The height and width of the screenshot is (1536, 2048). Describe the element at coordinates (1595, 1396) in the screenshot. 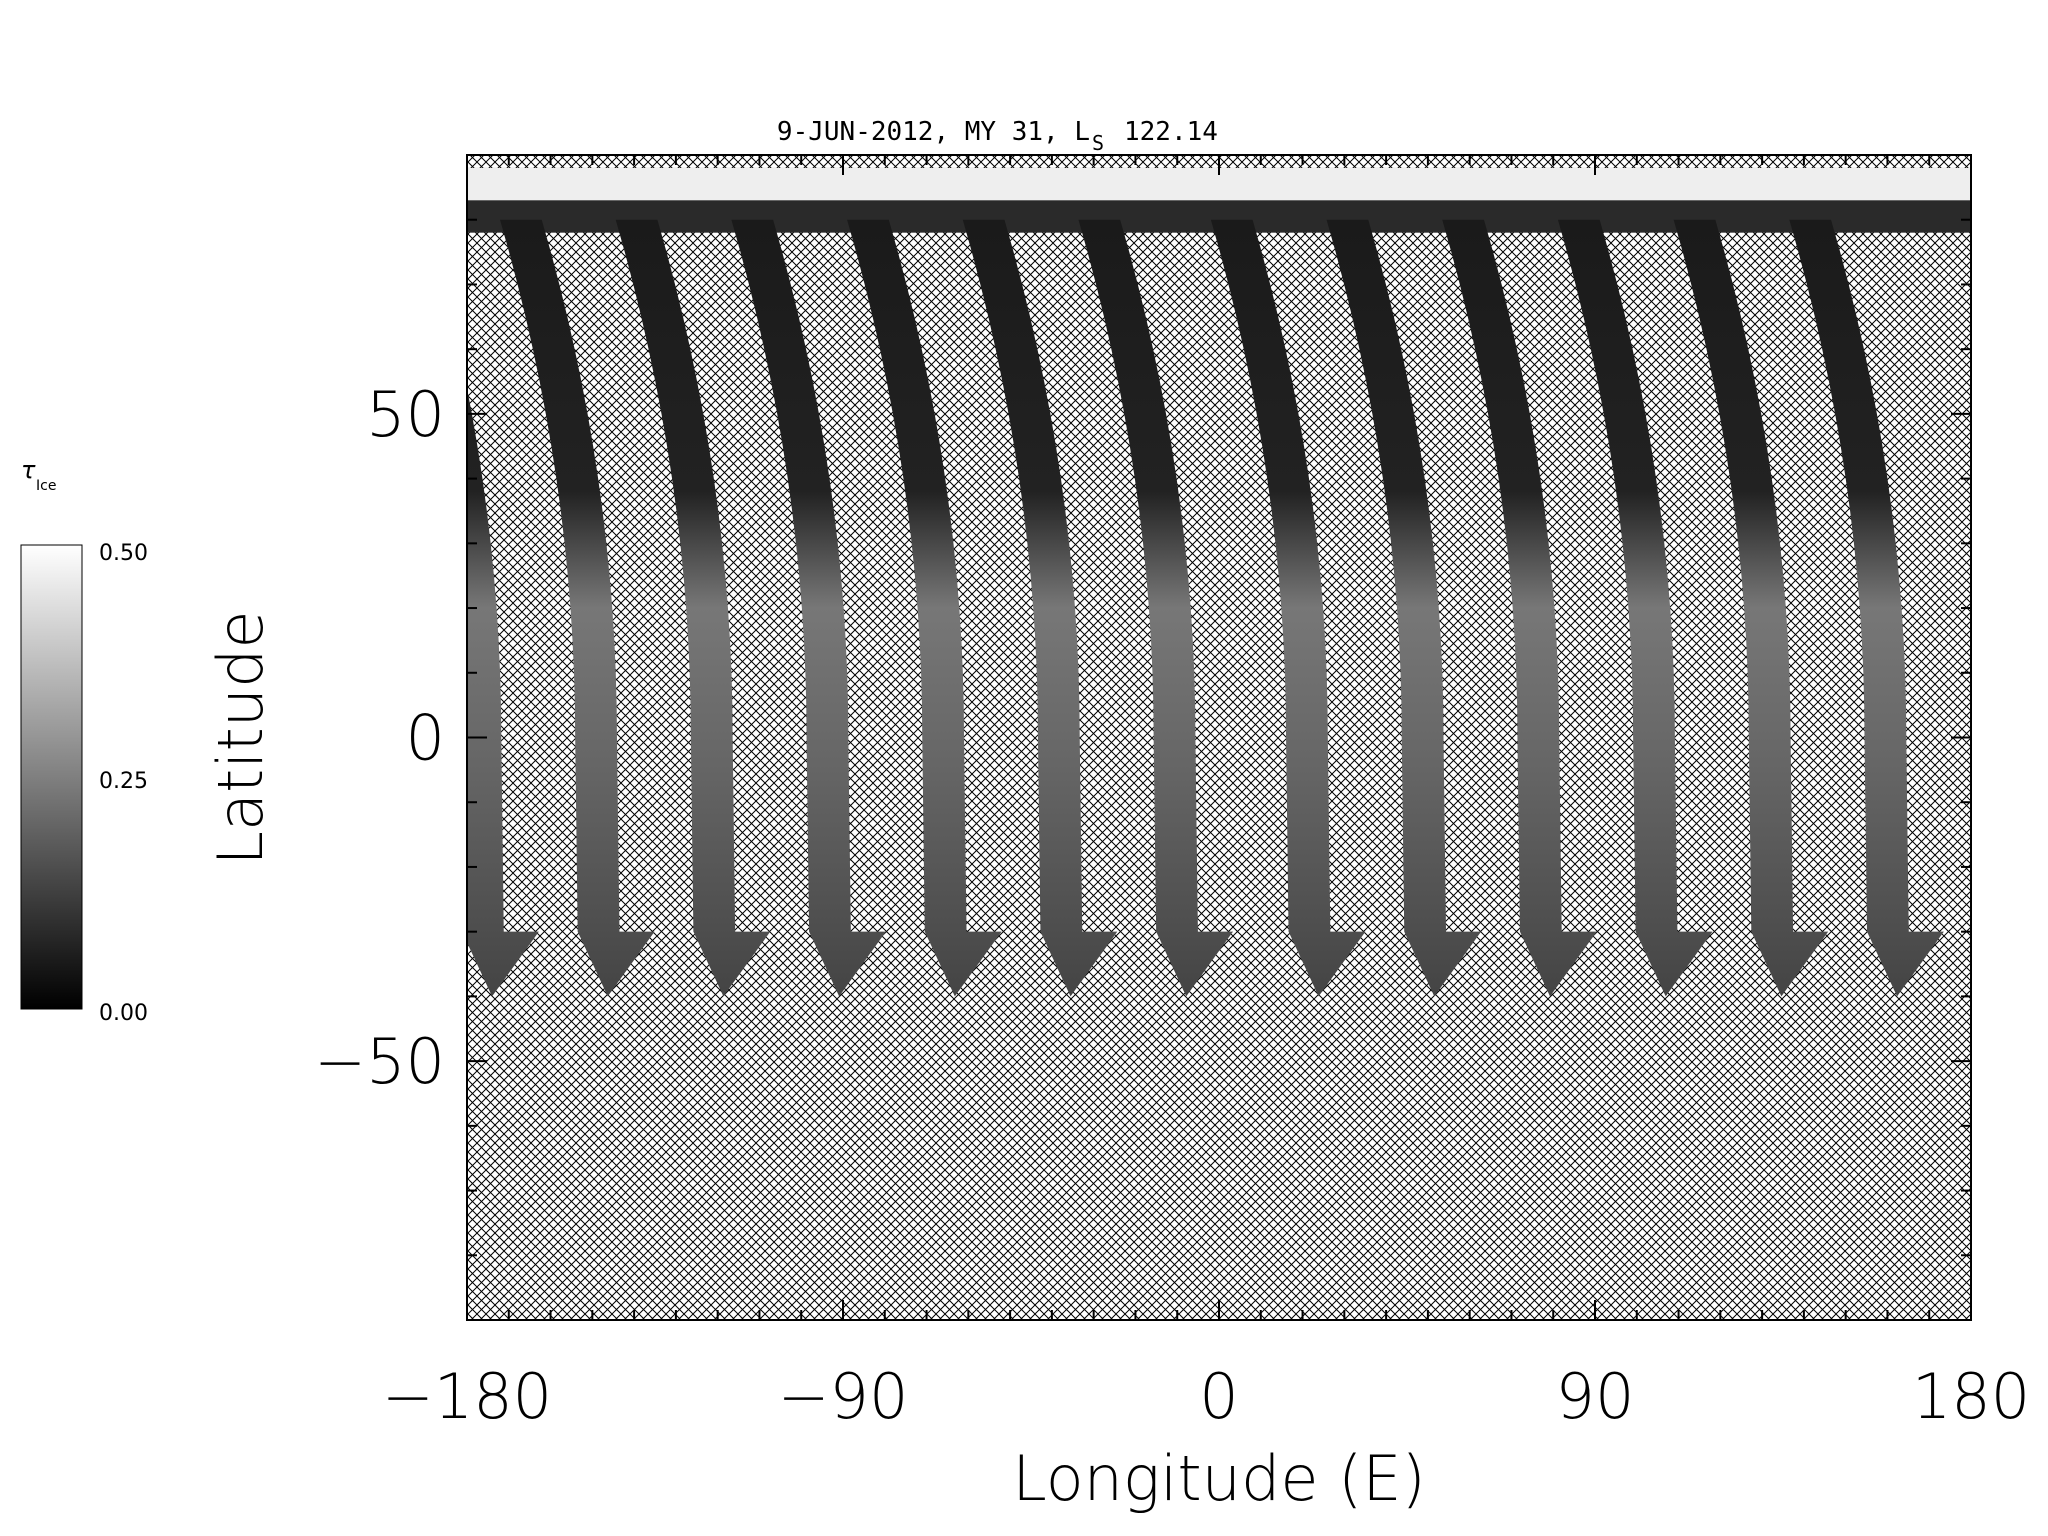

I see `x-tick-label: 90` at that location.